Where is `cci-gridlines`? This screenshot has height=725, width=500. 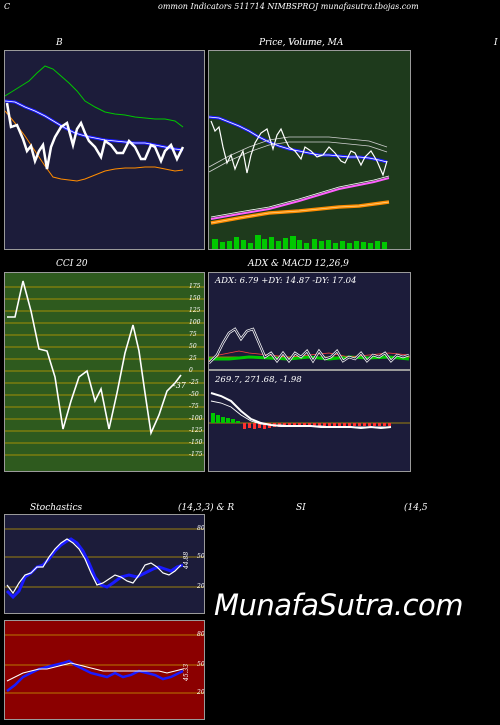 cci-gridlines is located at coordinates (104, 371).